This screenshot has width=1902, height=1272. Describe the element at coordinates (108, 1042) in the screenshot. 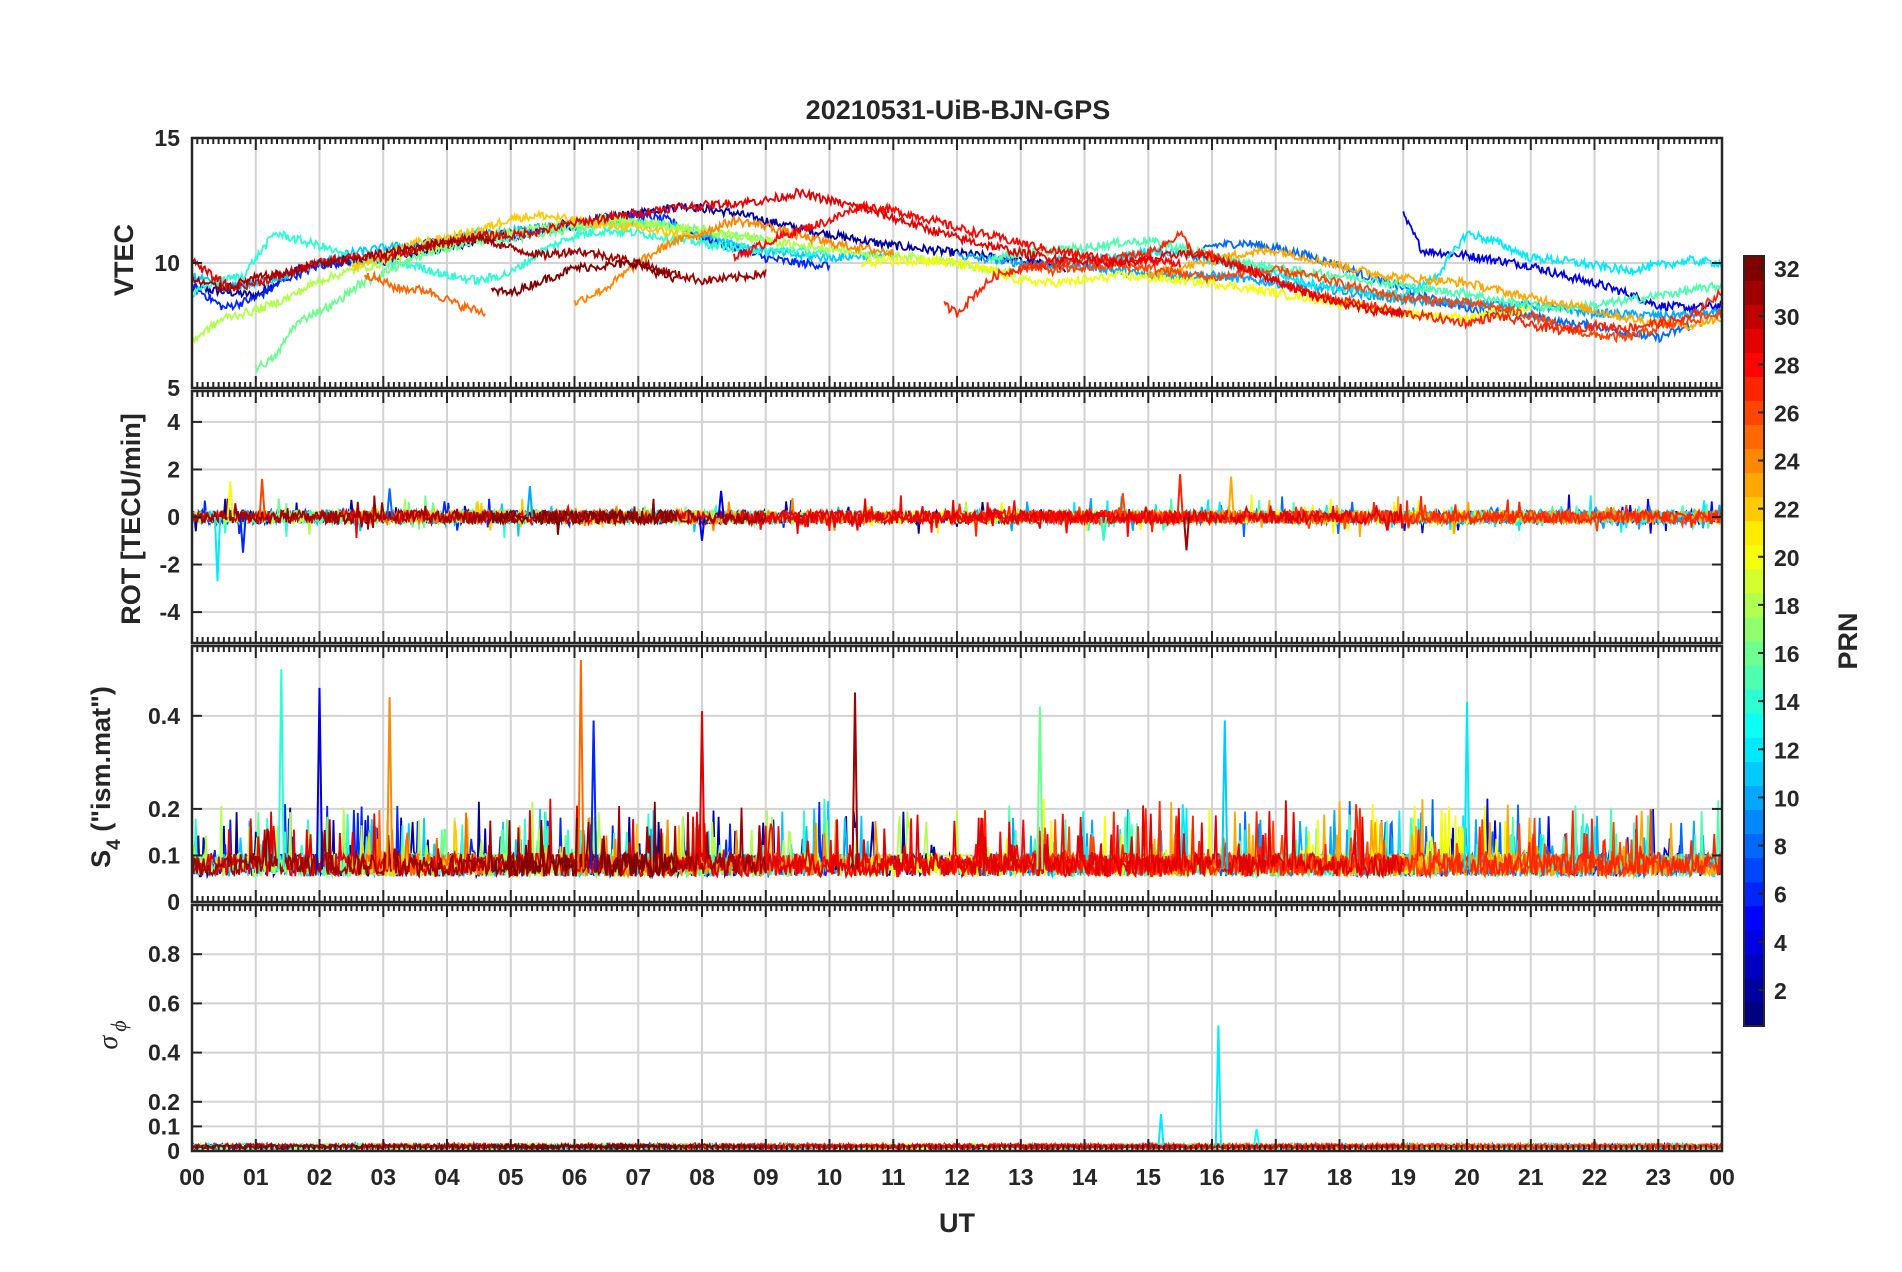

I see `sigma-label-main: σ` at that location.